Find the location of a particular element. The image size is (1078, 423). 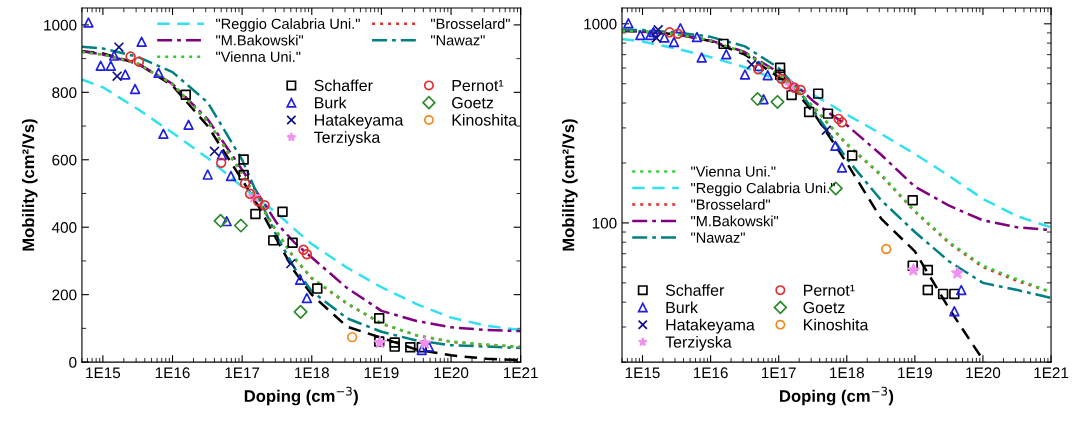

y-tick-label: 100 is located at coordinates (604, 223).